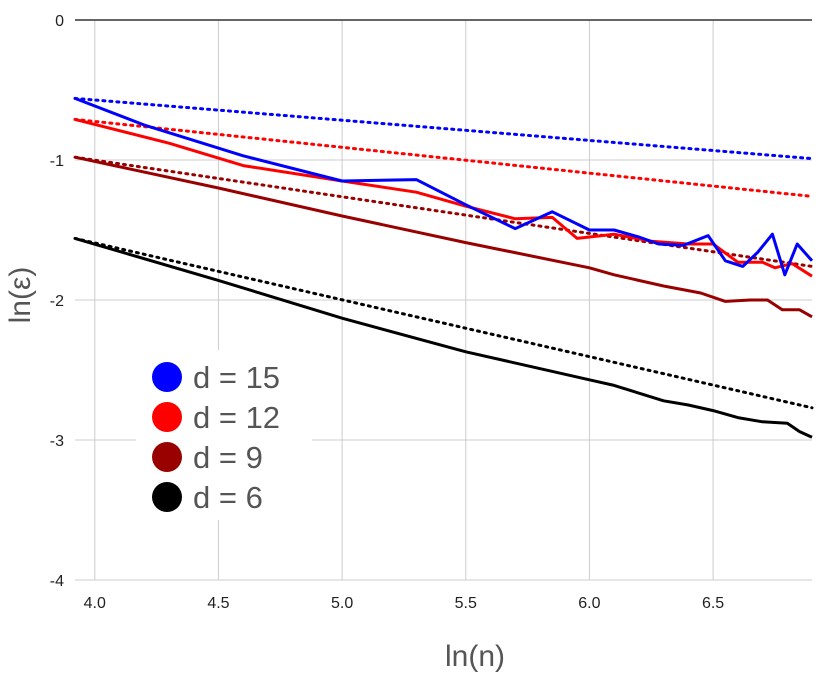 This screenshot has height=675, width=816. Describe the element at coordinates (20, 295) in the screenshot. I see `y-axis-title: ln(ε)` at that location.